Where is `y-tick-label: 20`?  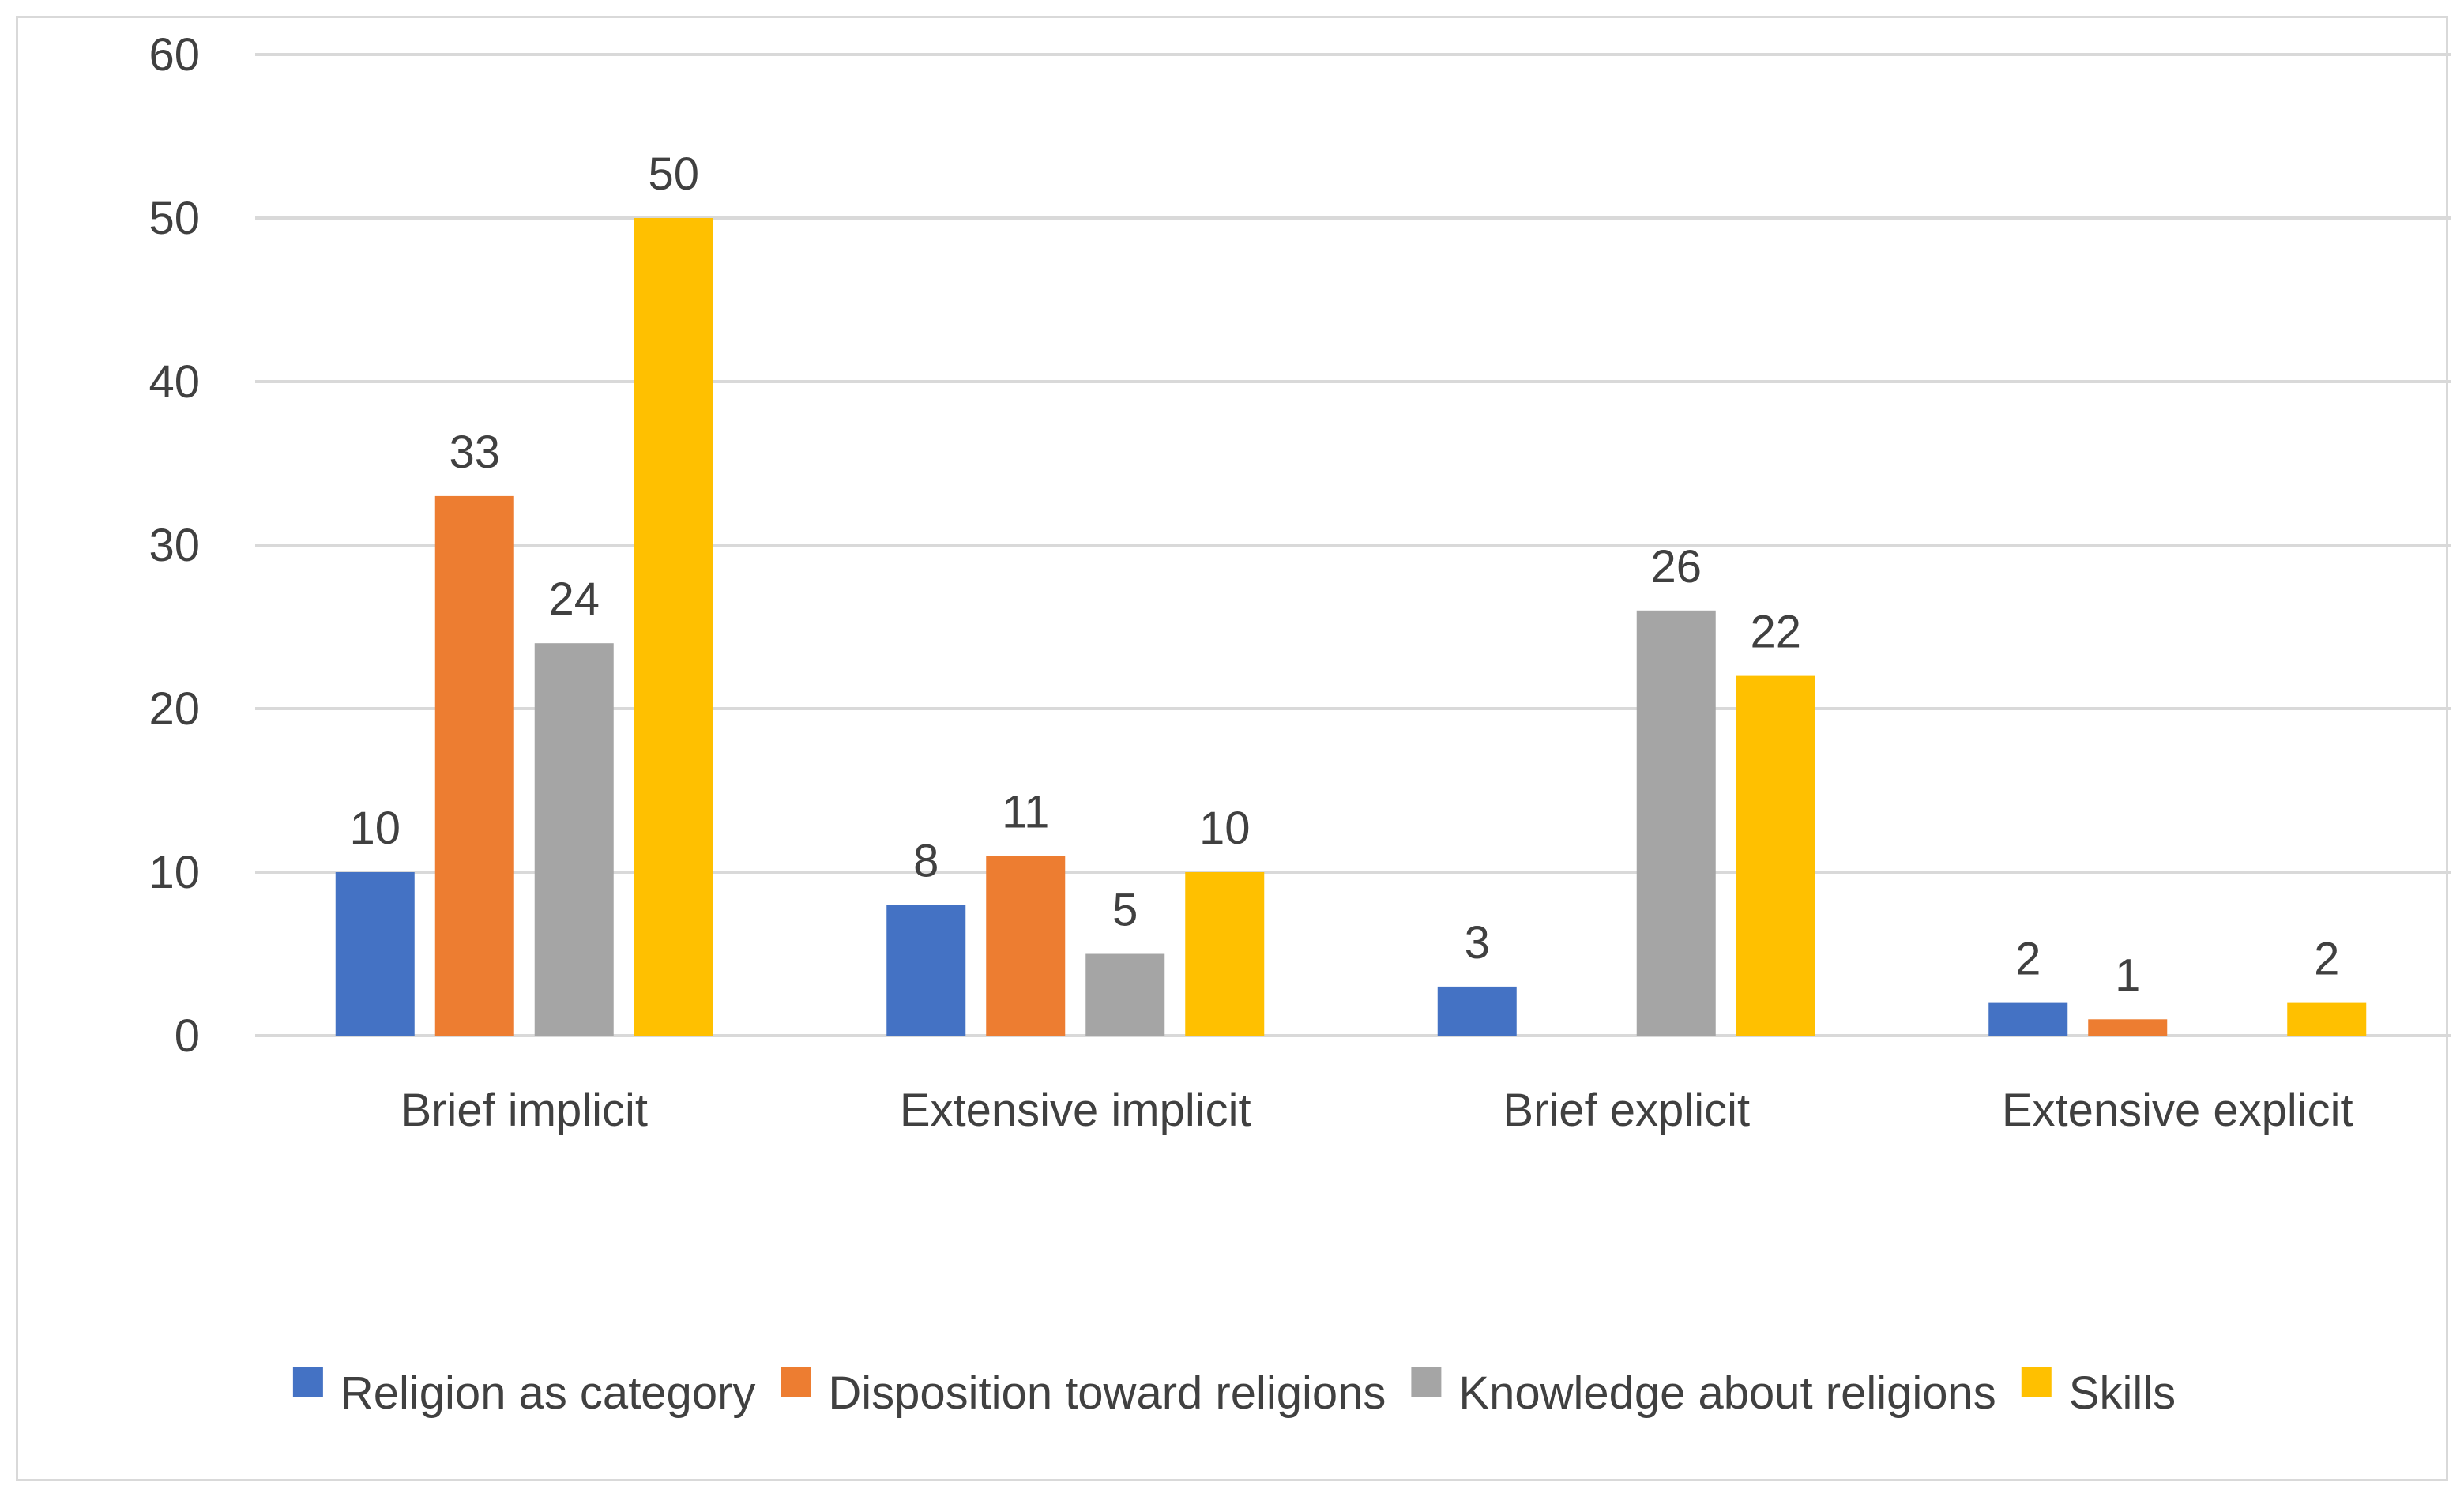
y-tick-label: 20 is located at coordinates (174, 709).